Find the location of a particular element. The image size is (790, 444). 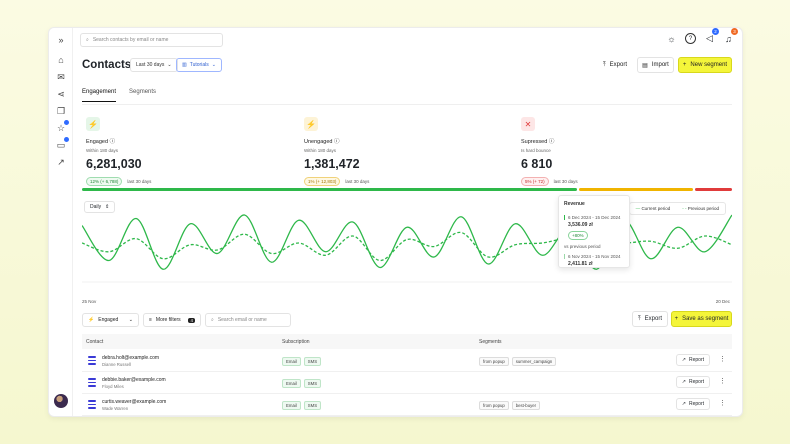

previous-period-line is located at coordinates (407, 246).